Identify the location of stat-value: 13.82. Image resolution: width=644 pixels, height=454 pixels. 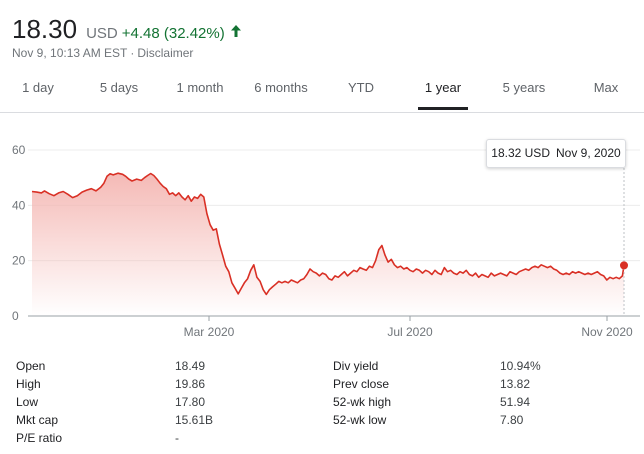
(515, 384).